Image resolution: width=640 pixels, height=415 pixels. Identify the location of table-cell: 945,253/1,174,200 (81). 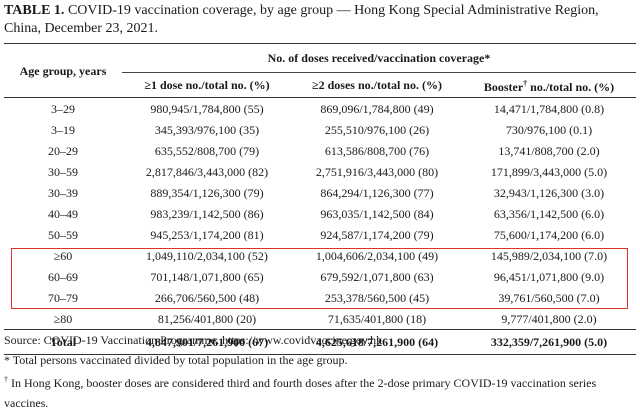
(207, 234).